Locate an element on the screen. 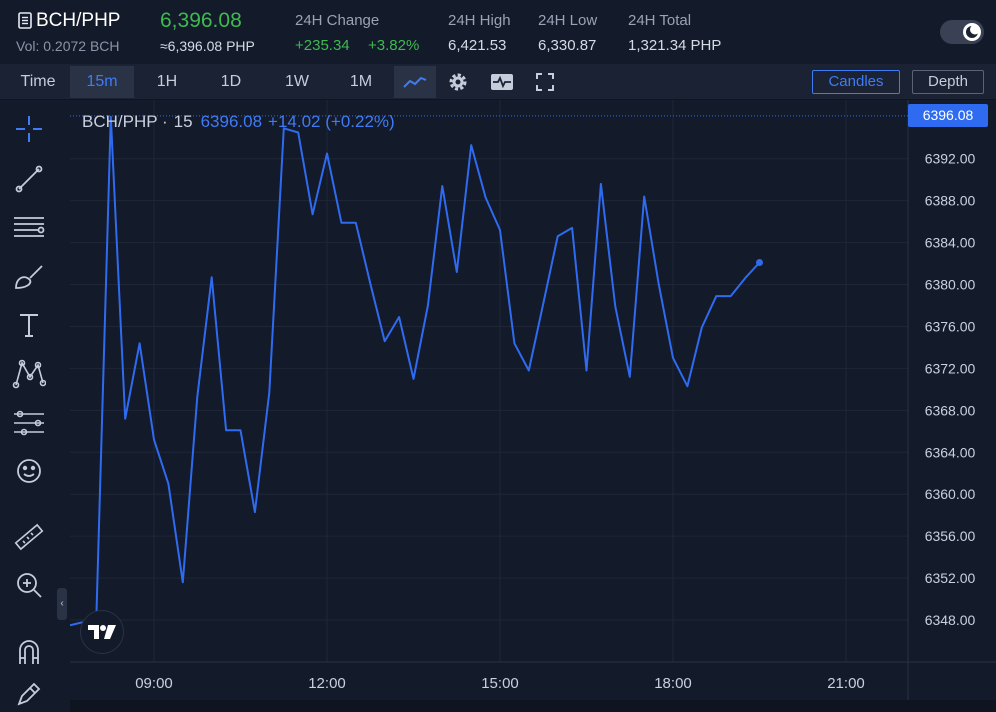  magnet-icon is located at coordinates (29, 651).